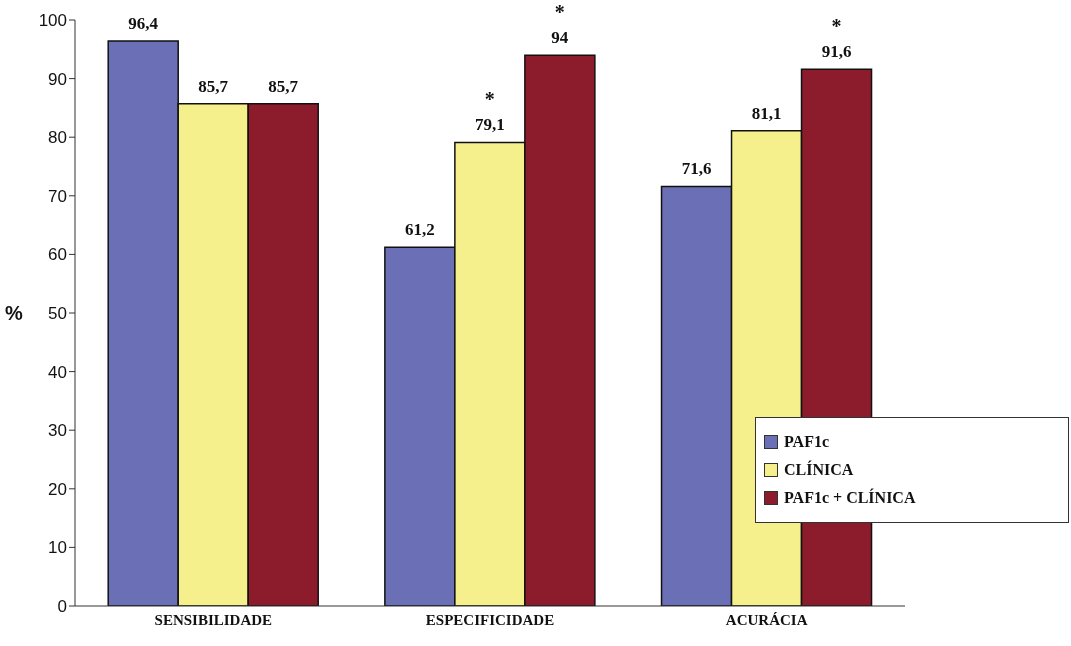 Image resolution: width=1071 pixels, height=646 pixels. Describe the element at coordinates (850, 497) in the screenshot. I see `legend-label: PAF1c + CLÍNICA` at that location.